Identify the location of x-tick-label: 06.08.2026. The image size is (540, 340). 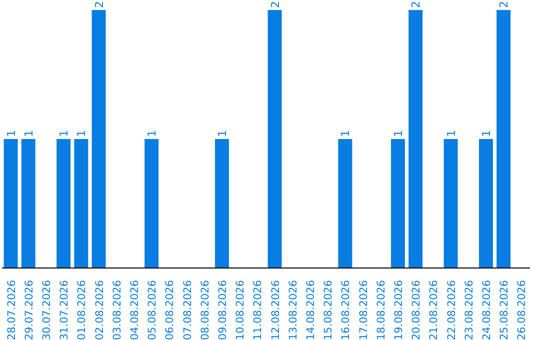
(170, 310).